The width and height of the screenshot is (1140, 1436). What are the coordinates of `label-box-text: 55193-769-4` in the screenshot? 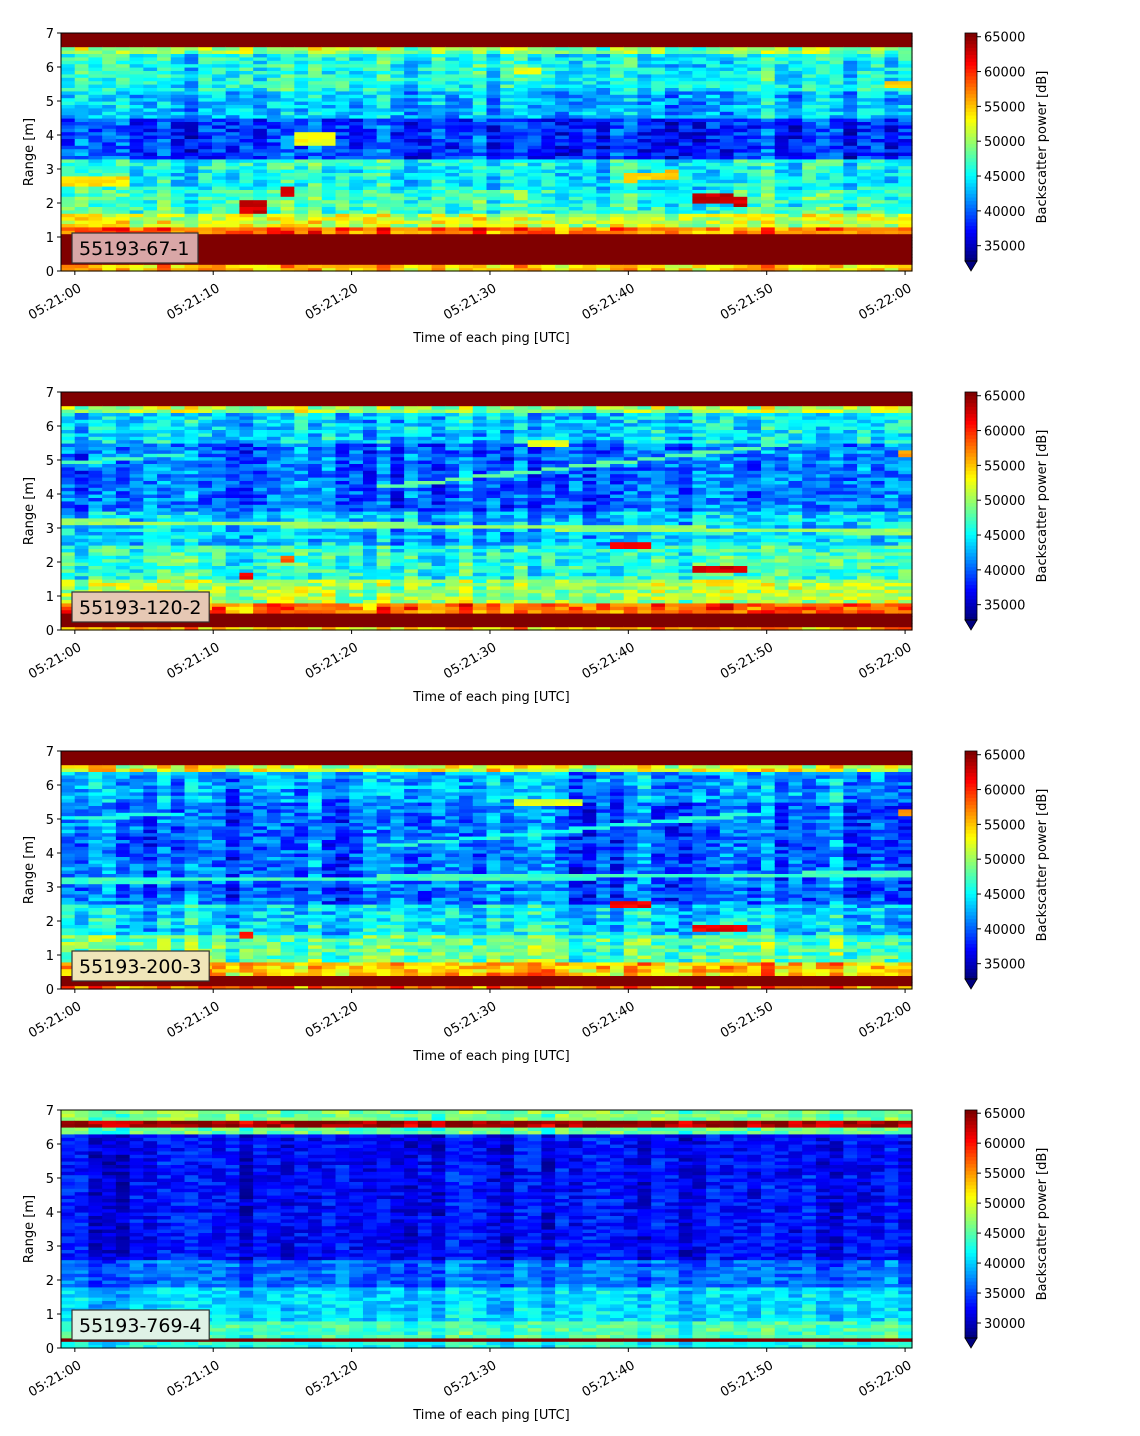 It's located at (140, 1326).